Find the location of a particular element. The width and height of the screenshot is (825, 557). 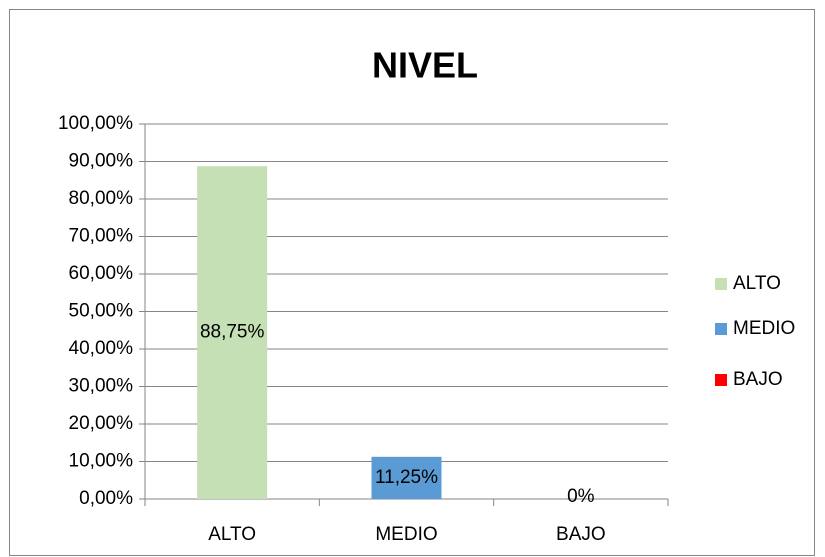

legend-label: MEDIO is located at coordinates (764, 328).